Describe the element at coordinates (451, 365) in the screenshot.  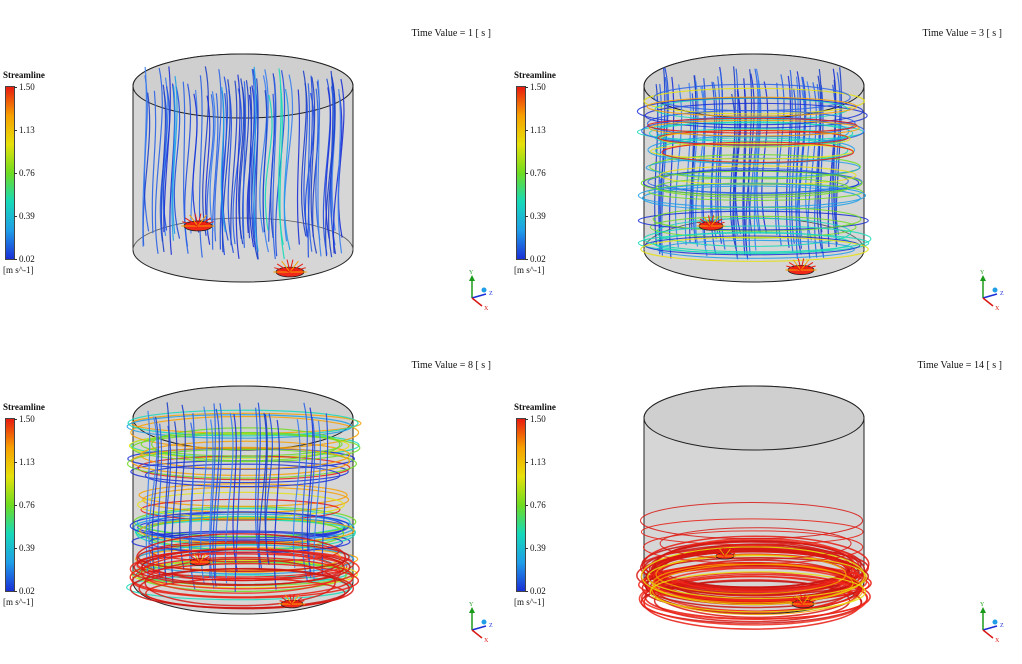
I see `time-value-label: Time Value = 8 [ s ]` at that location.